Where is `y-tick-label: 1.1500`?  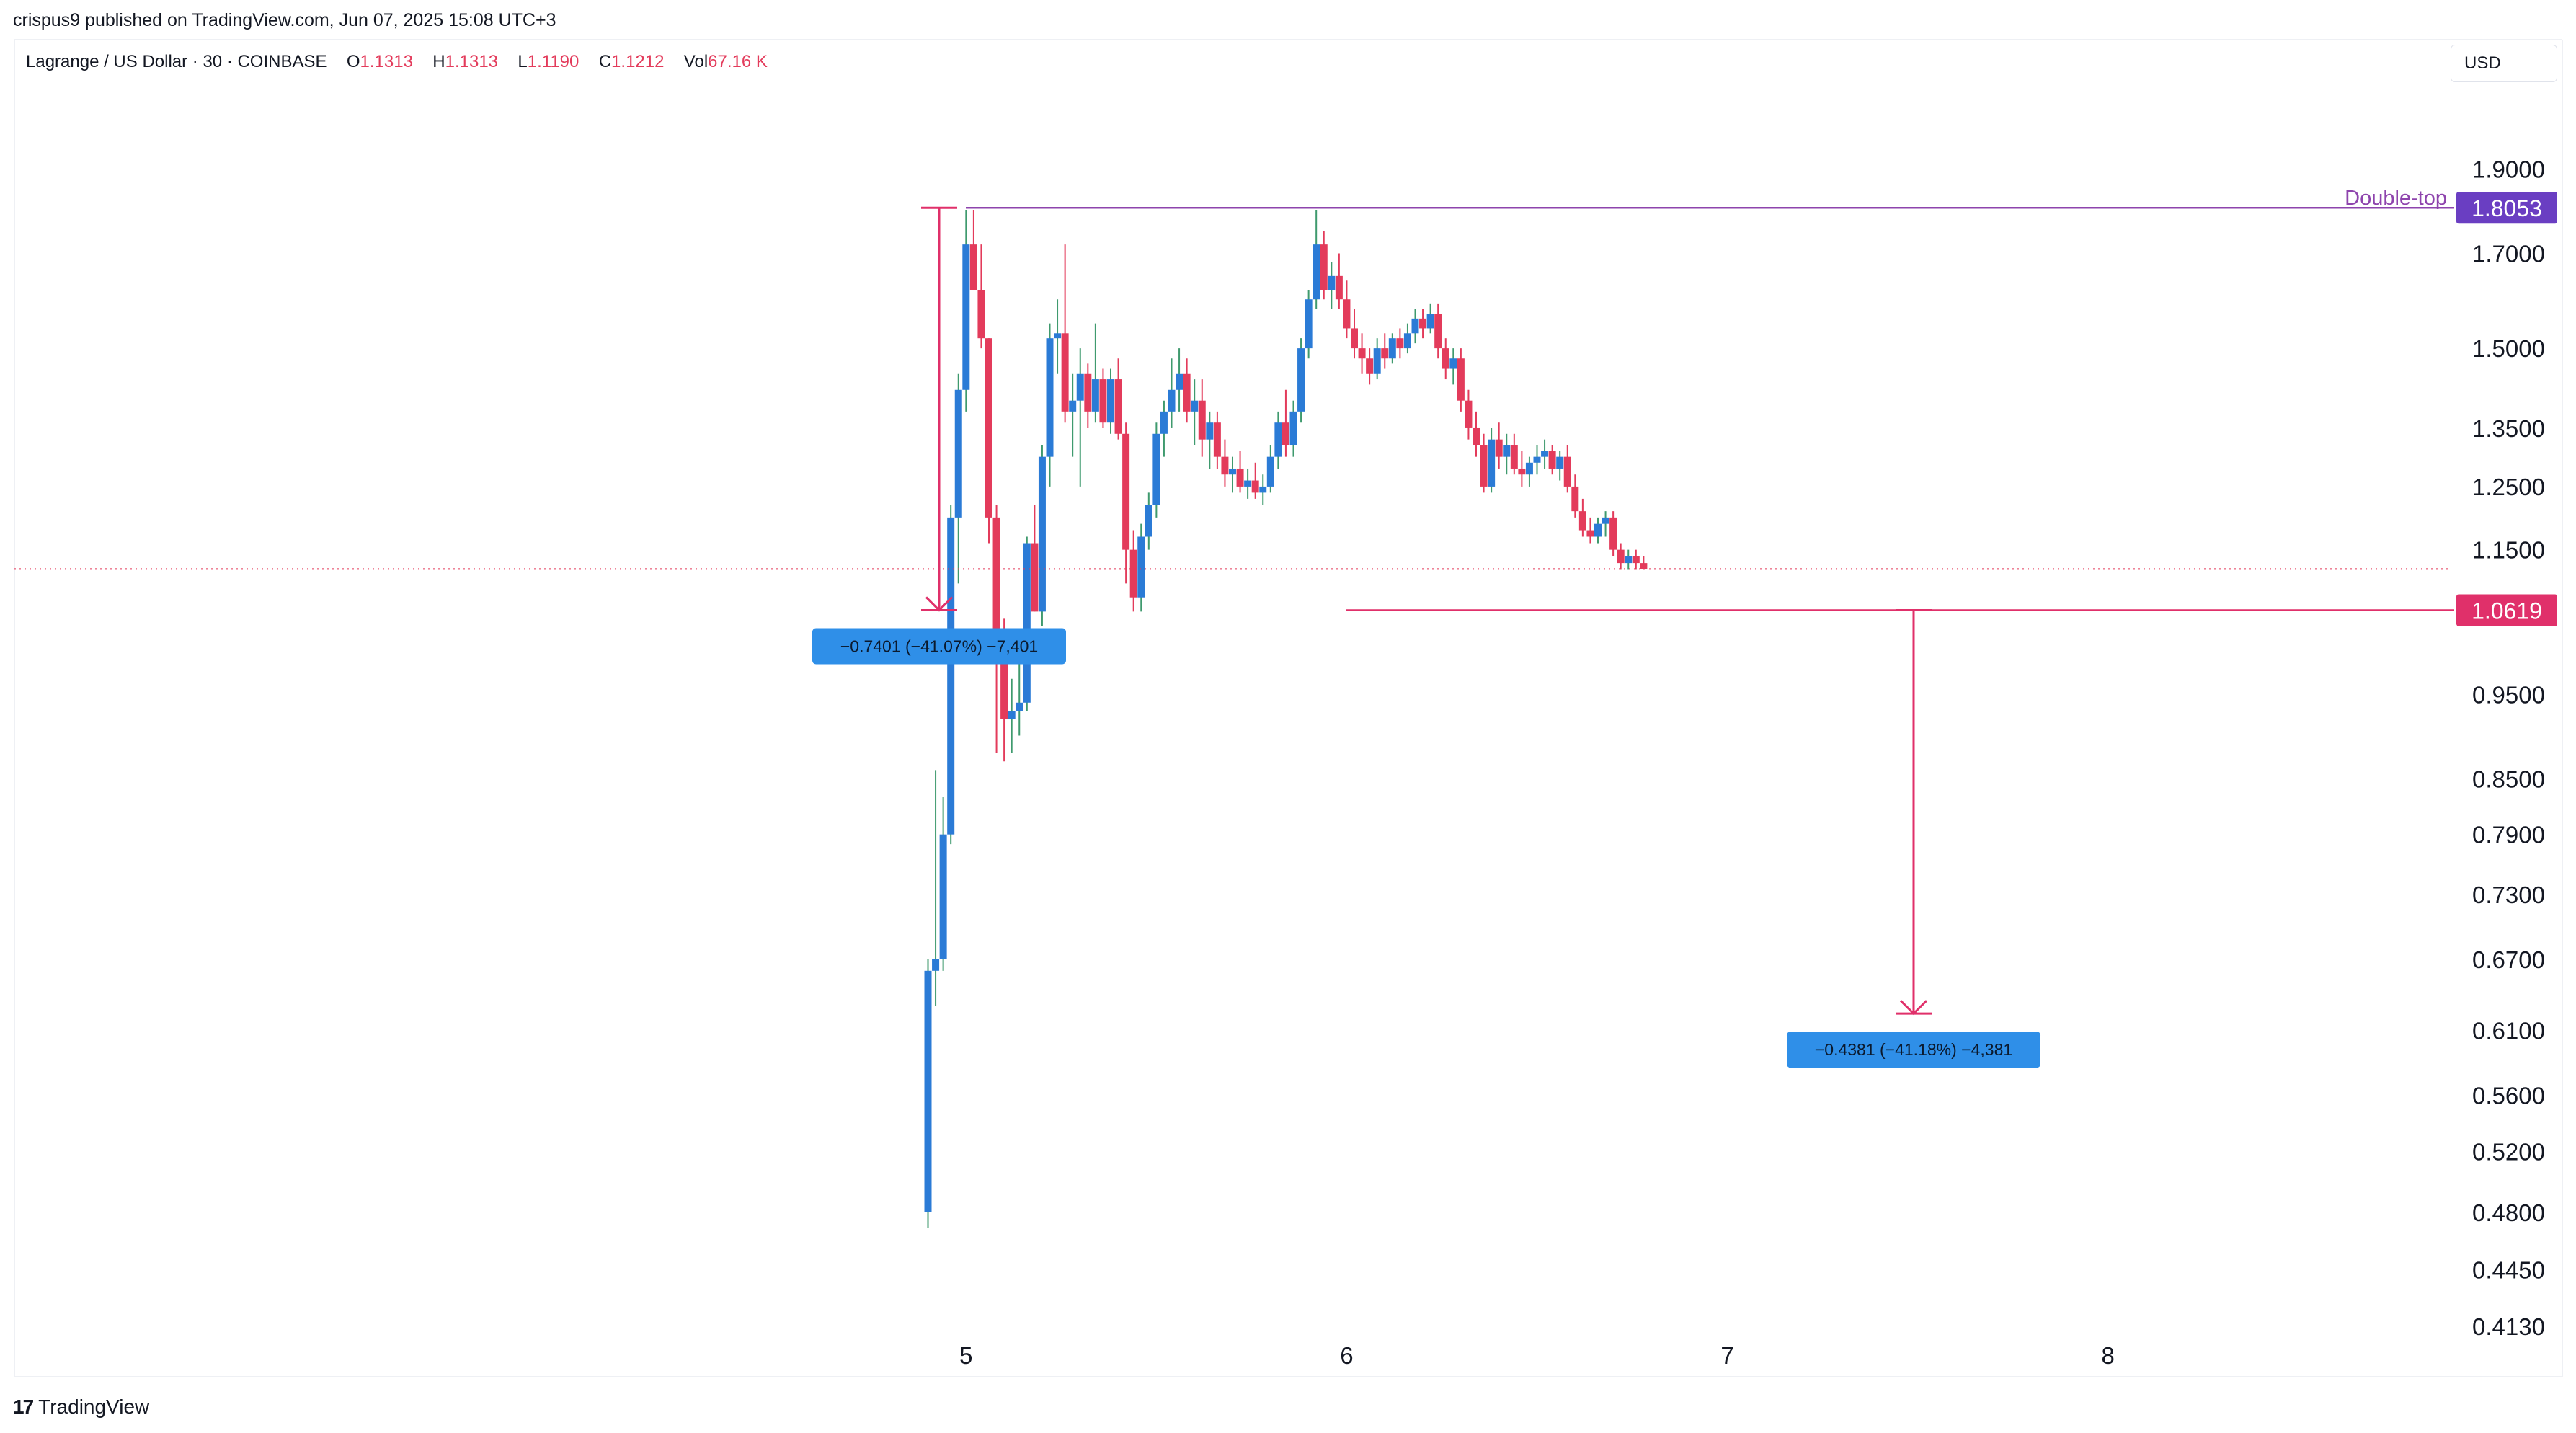 y-tick-label: 1.1500 is located at coordinates (2508, 550).